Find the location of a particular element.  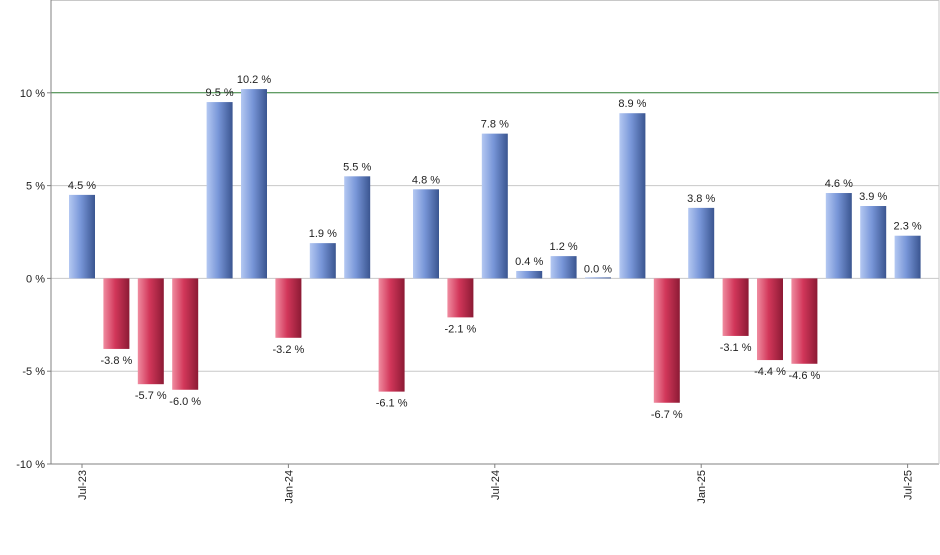

data-label-Aug-24: 0.4 % is located at coordinates (529, 262).